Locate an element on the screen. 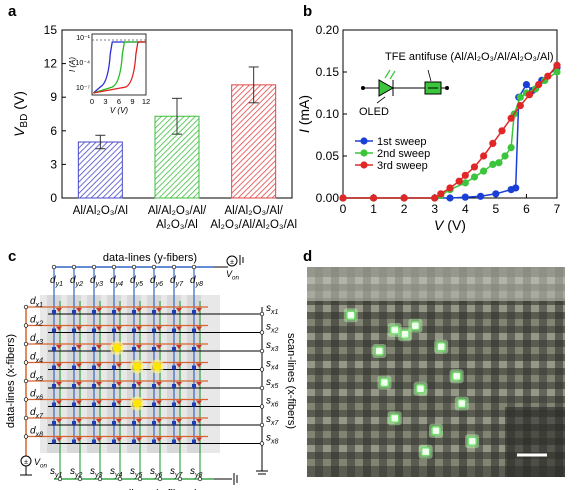  bar is located at coordinates (254, 141).